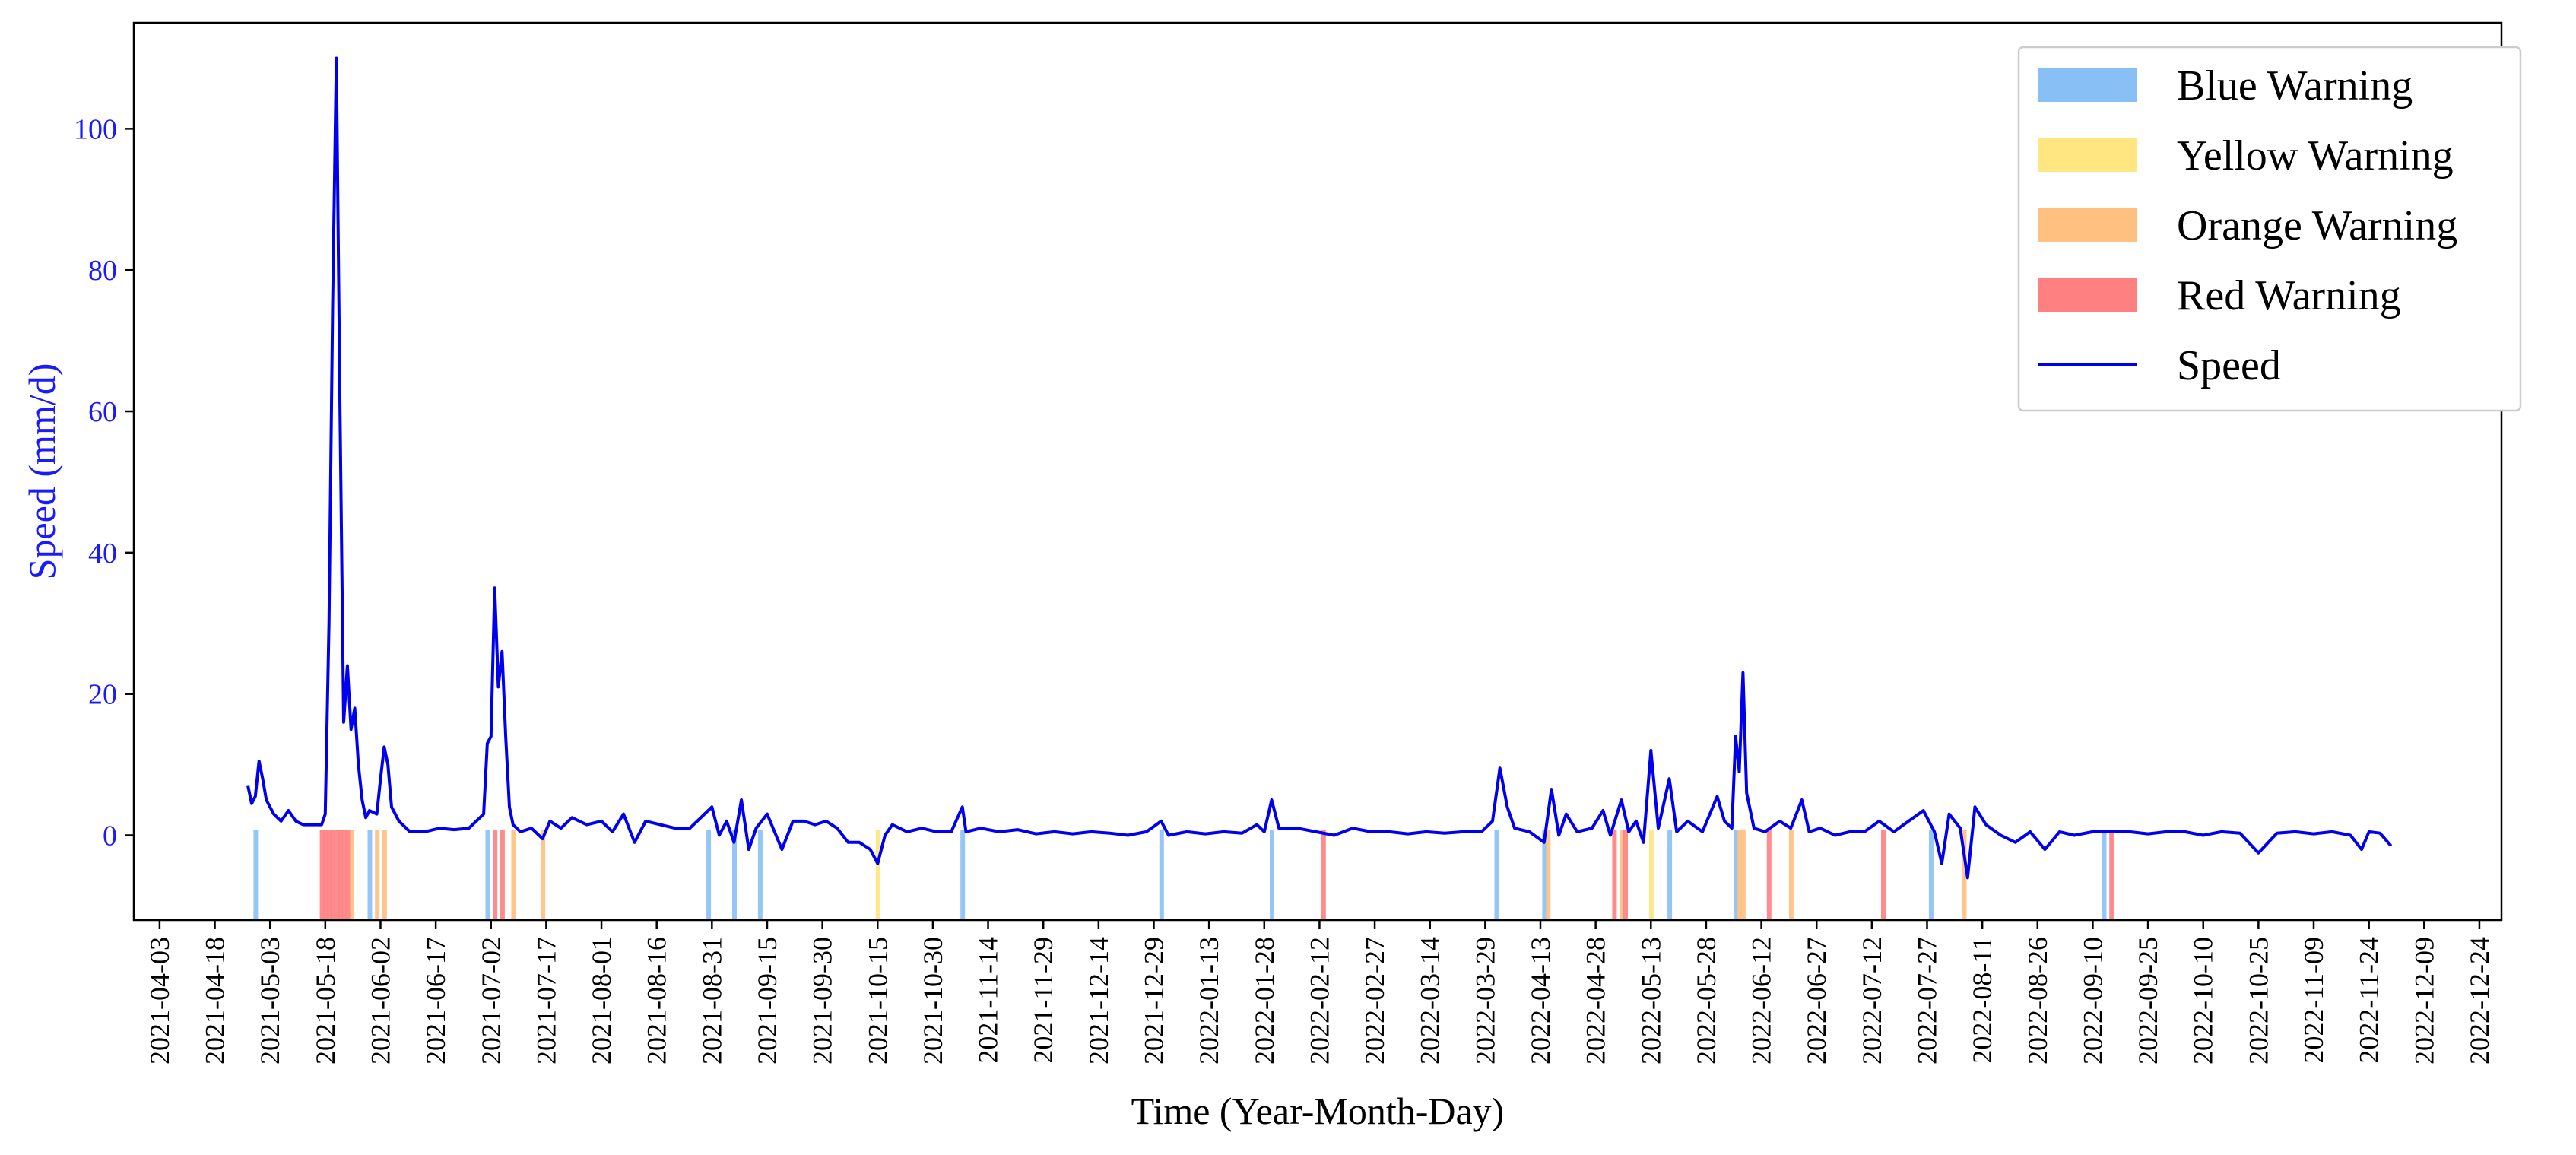  What do you see at coordinates (877, 875) in the screenshot?
I see `yellow-warning-bar` at bounding box center [877, 875].